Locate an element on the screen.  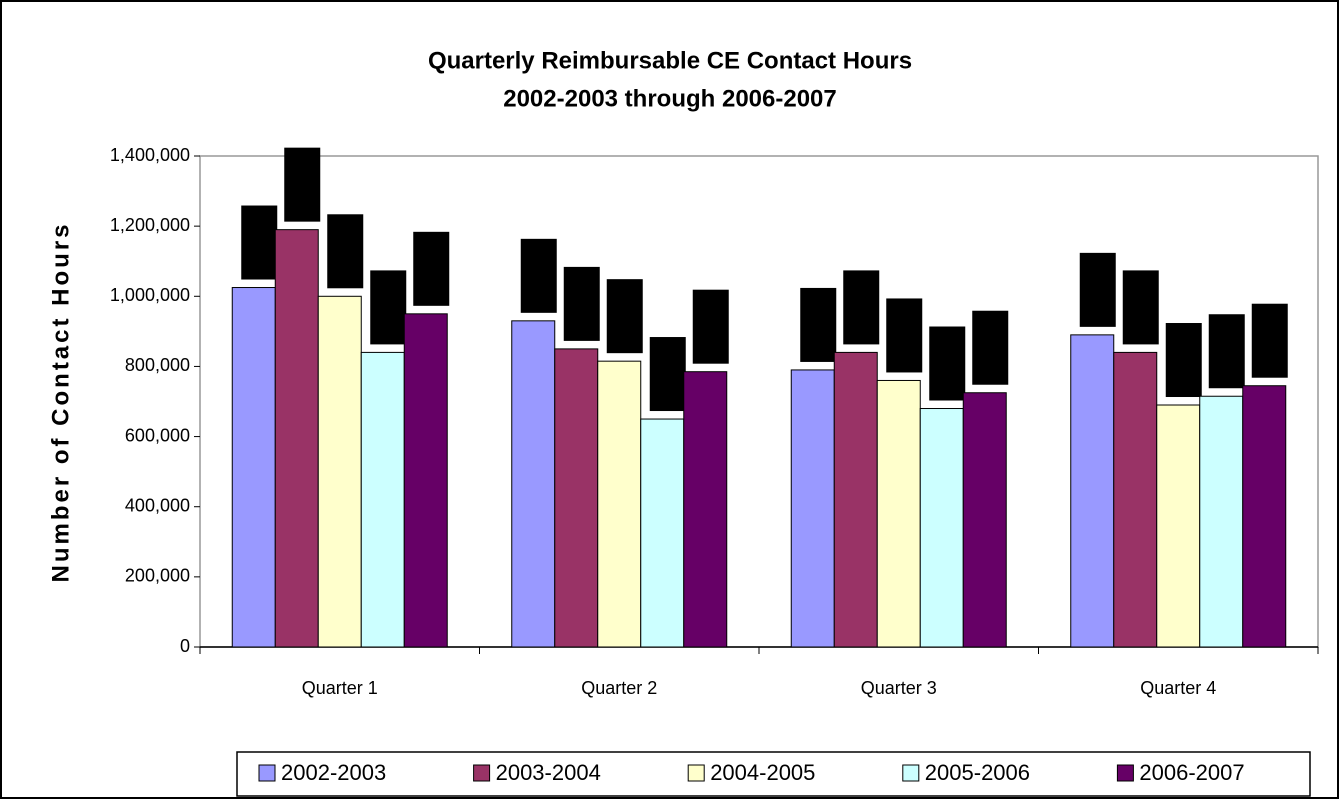
legend-box is located at coordinates (773, 774).